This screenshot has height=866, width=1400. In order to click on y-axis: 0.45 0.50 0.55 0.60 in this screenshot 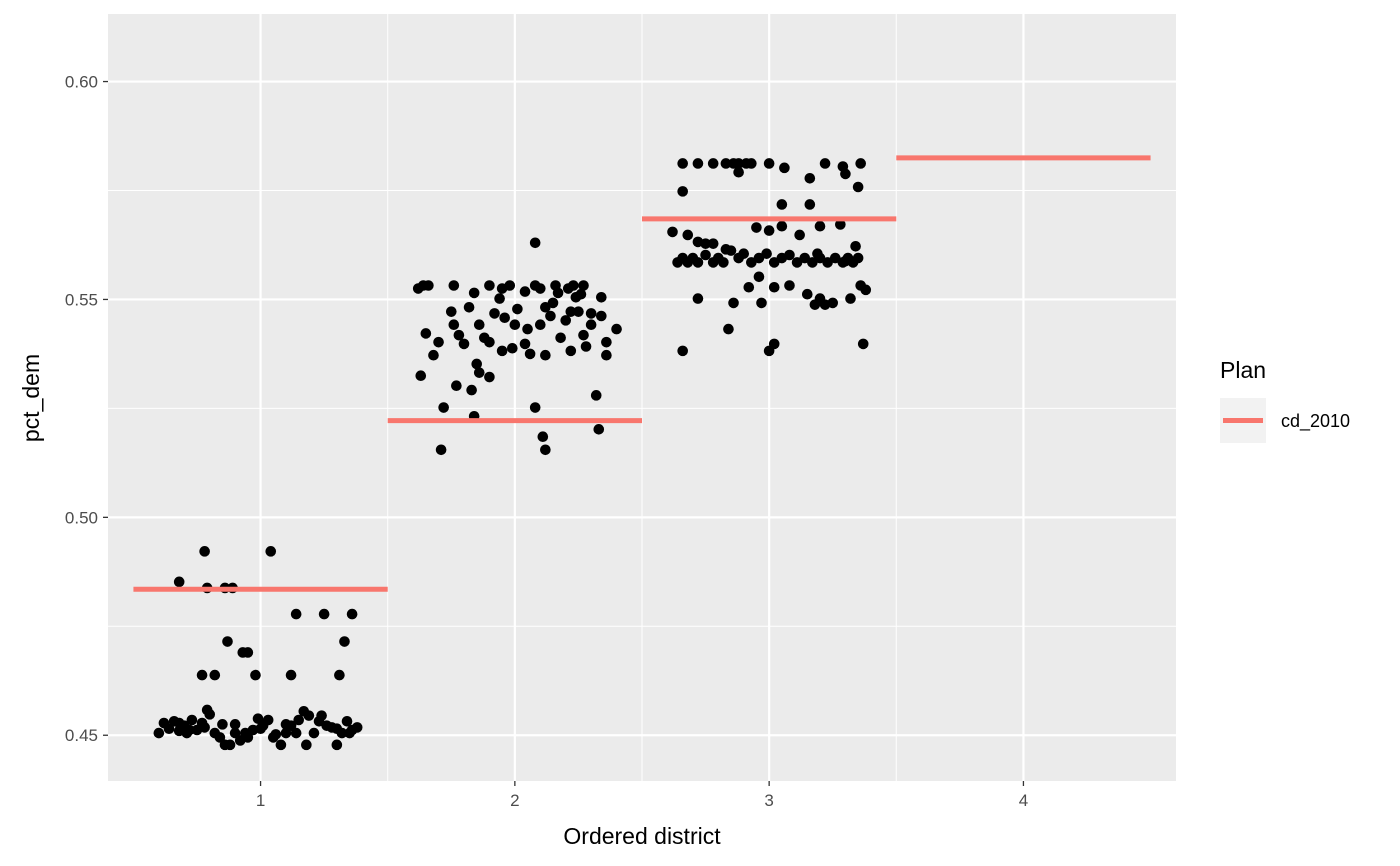, I will do `click(86, 409)`.